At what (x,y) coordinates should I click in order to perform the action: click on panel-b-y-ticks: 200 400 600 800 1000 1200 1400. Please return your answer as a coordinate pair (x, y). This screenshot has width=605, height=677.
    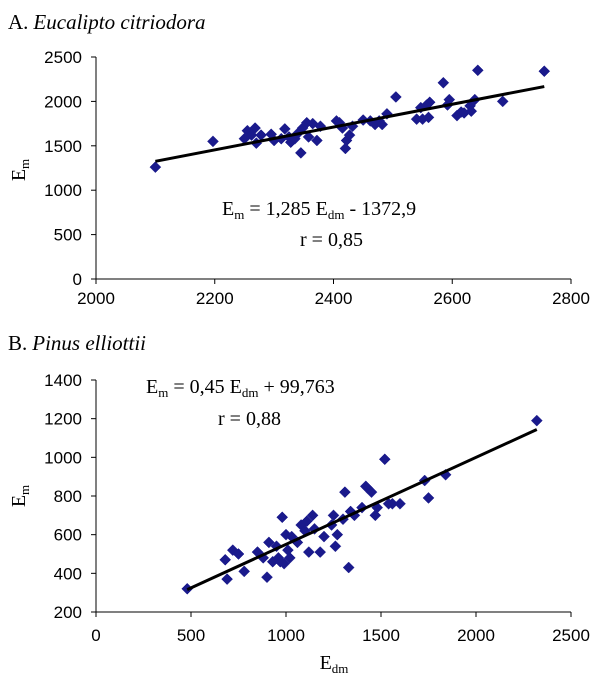
    Looking at the image, I should click on (70, 496).